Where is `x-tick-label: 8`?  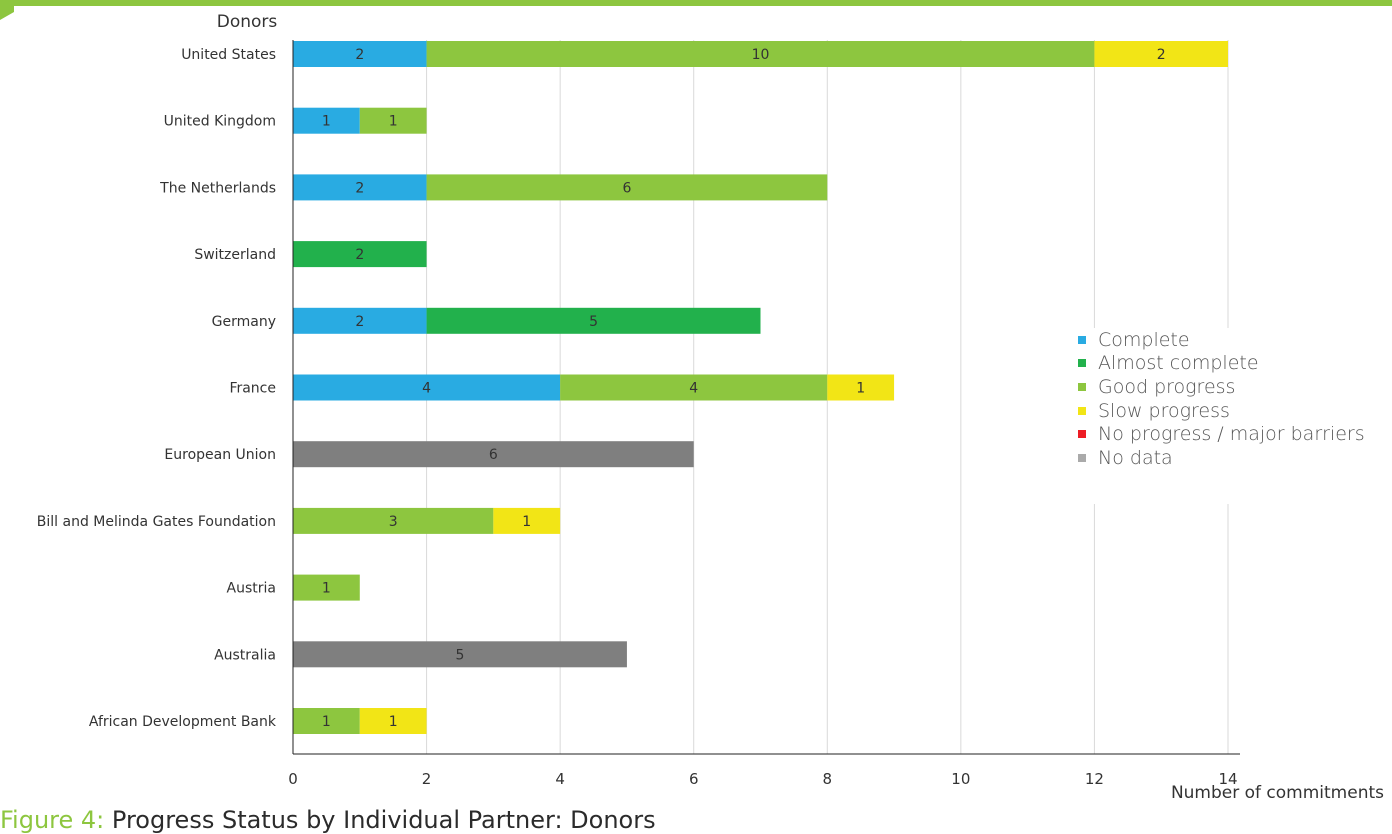
x-tick-label: 8 is located at coordinates (828, 779).